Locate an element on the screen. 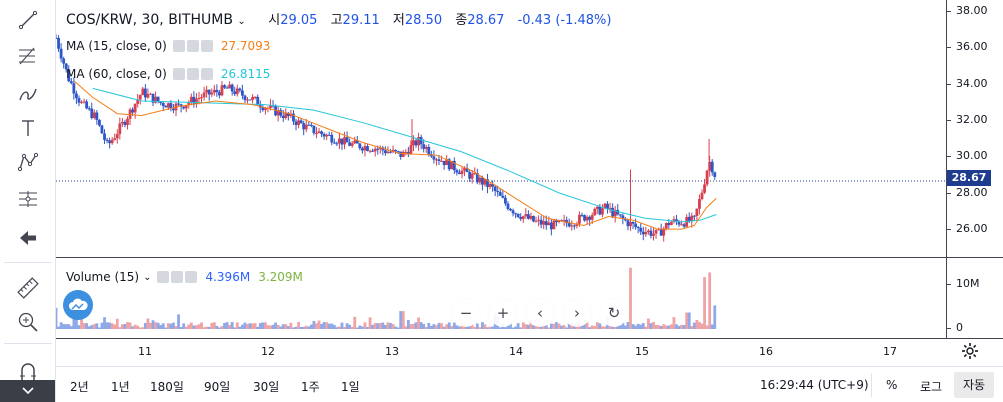 This screenshot has width=1003, height=402. projection-icon is located at coordinates (28, 199).